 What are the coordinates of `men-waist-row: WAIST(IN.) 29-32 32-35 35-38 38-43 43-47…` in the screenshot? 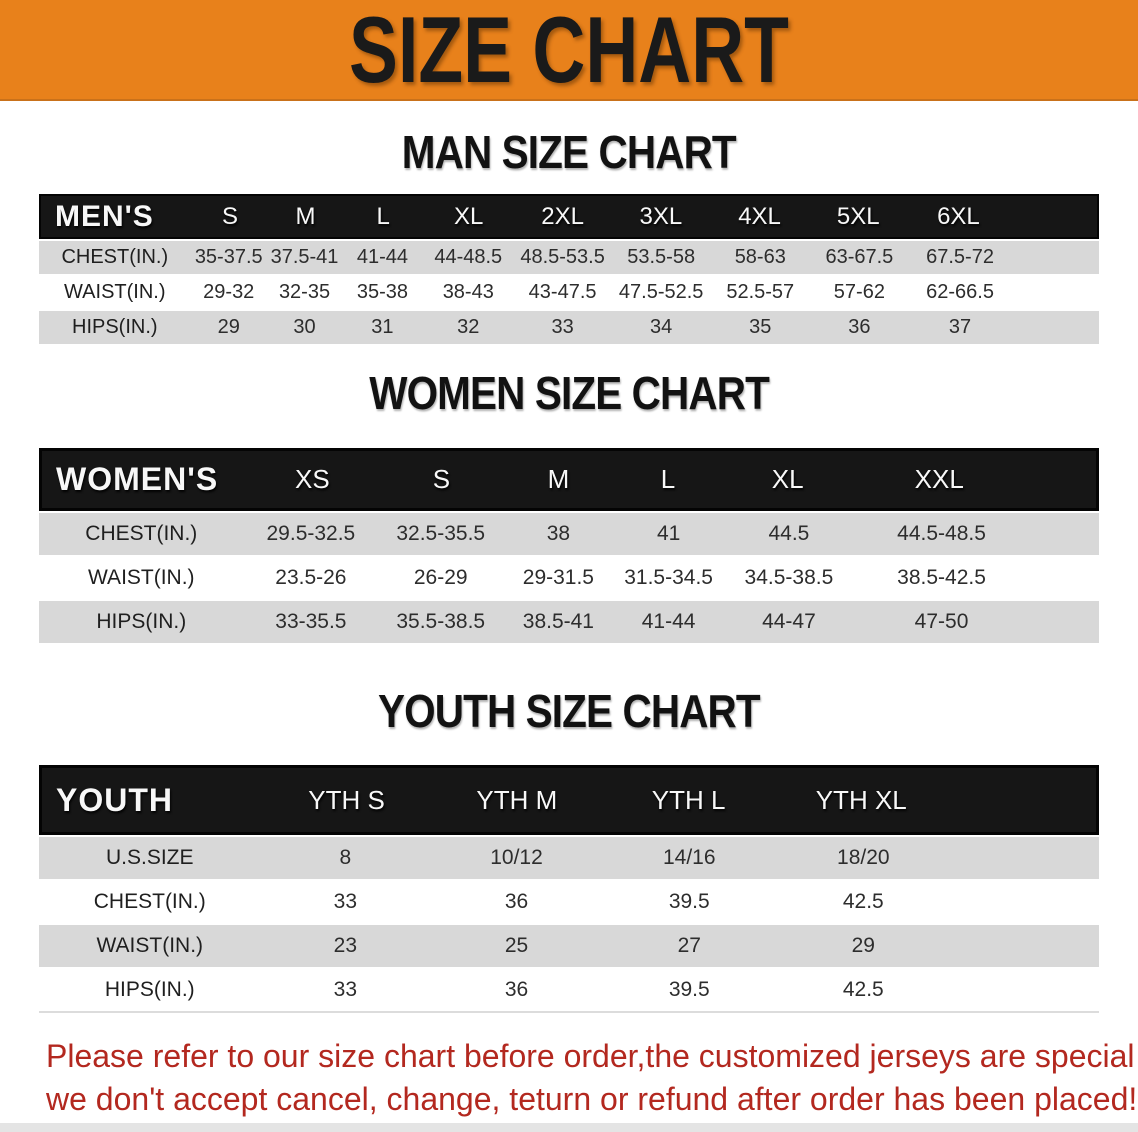 It's located at (569, 292).